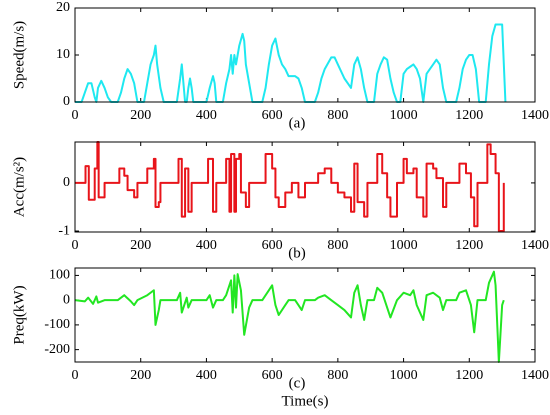  I want to click on y-tick-label: 20, so click(63, 7).